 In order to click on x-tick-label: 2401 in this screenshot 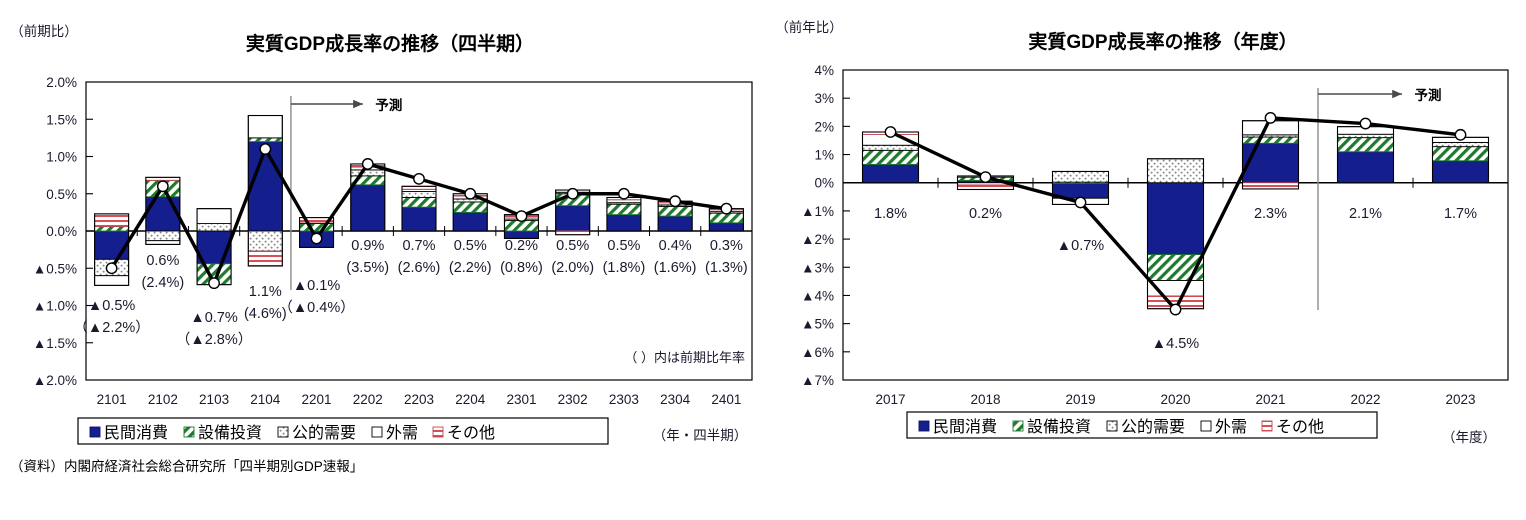, I will do `click(726, 399)`.